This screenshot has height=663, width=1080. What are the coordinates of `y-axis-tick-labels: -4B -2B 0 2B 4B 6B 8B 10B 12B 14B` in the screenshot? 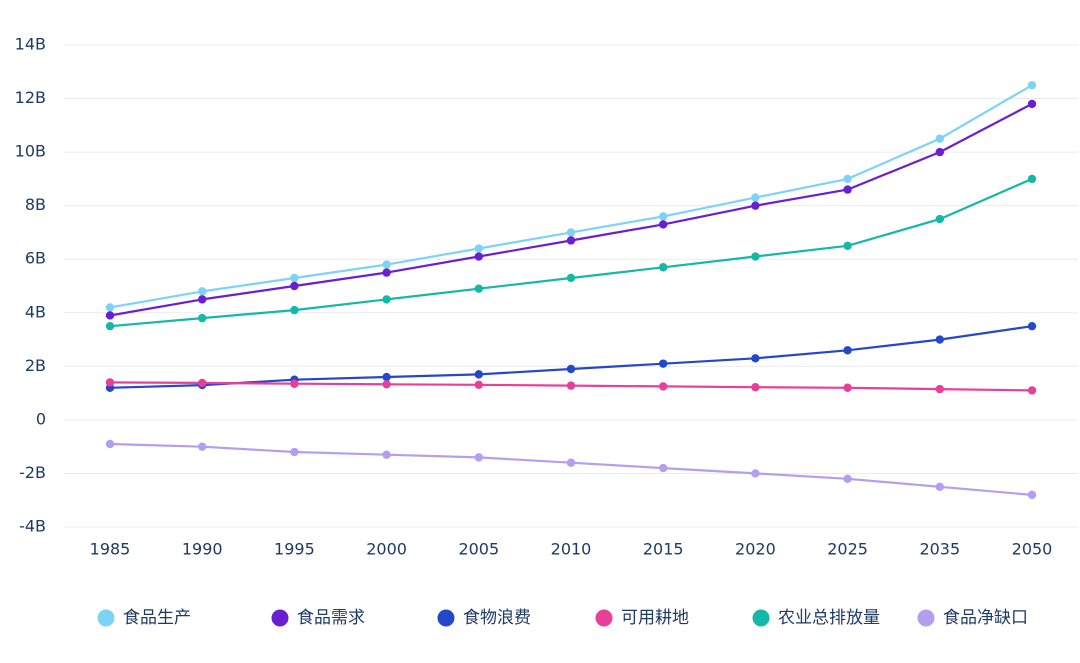 It's located at (30, 285).